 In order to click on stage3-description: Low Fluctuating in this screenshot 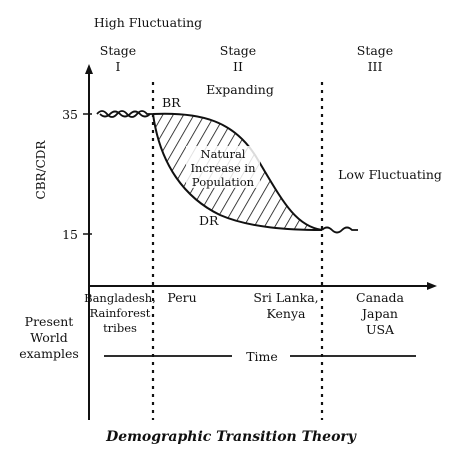, I will do `click(390, 174)`.